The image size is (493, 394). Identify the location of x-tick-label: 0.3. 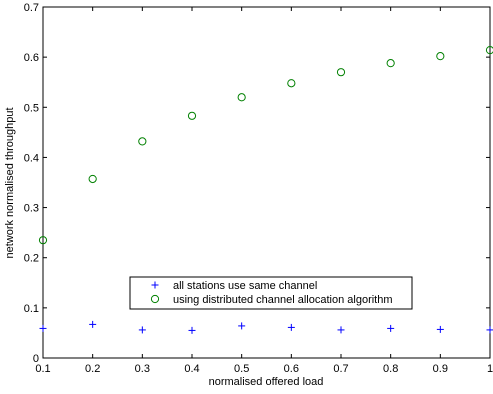
(142, 369).